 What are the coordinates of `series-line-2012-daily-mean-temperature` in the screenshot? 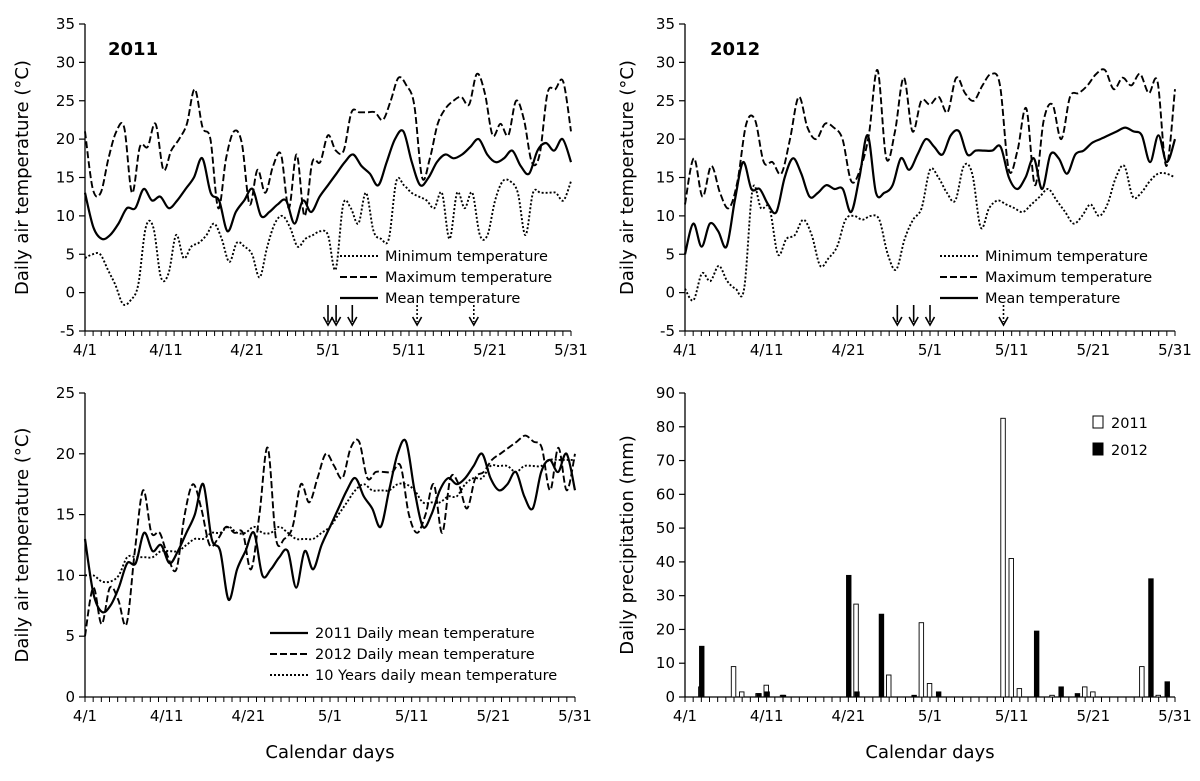 It's located at (330, 535).